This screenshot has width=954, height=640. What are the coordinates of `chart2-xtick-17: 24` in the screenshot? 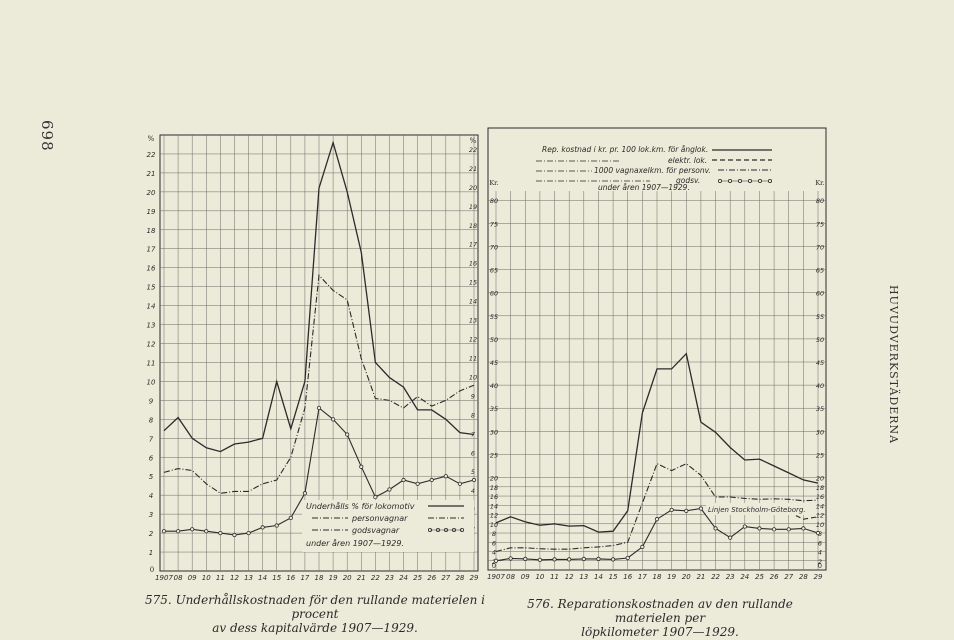 It's located at (744, 577).